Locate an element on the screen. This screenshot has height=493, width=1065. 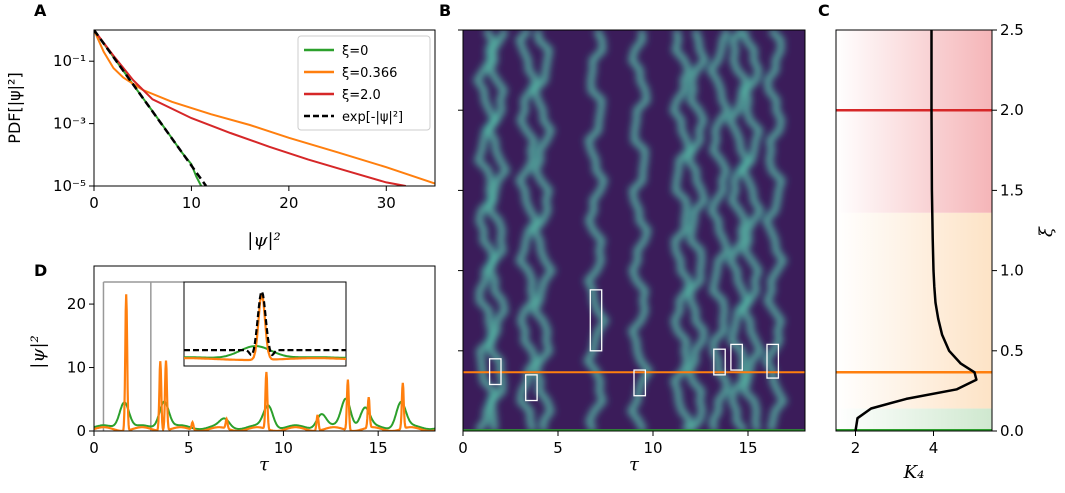
panel-a-xlabel: |ψ|² is located at coordinates (263, 240).